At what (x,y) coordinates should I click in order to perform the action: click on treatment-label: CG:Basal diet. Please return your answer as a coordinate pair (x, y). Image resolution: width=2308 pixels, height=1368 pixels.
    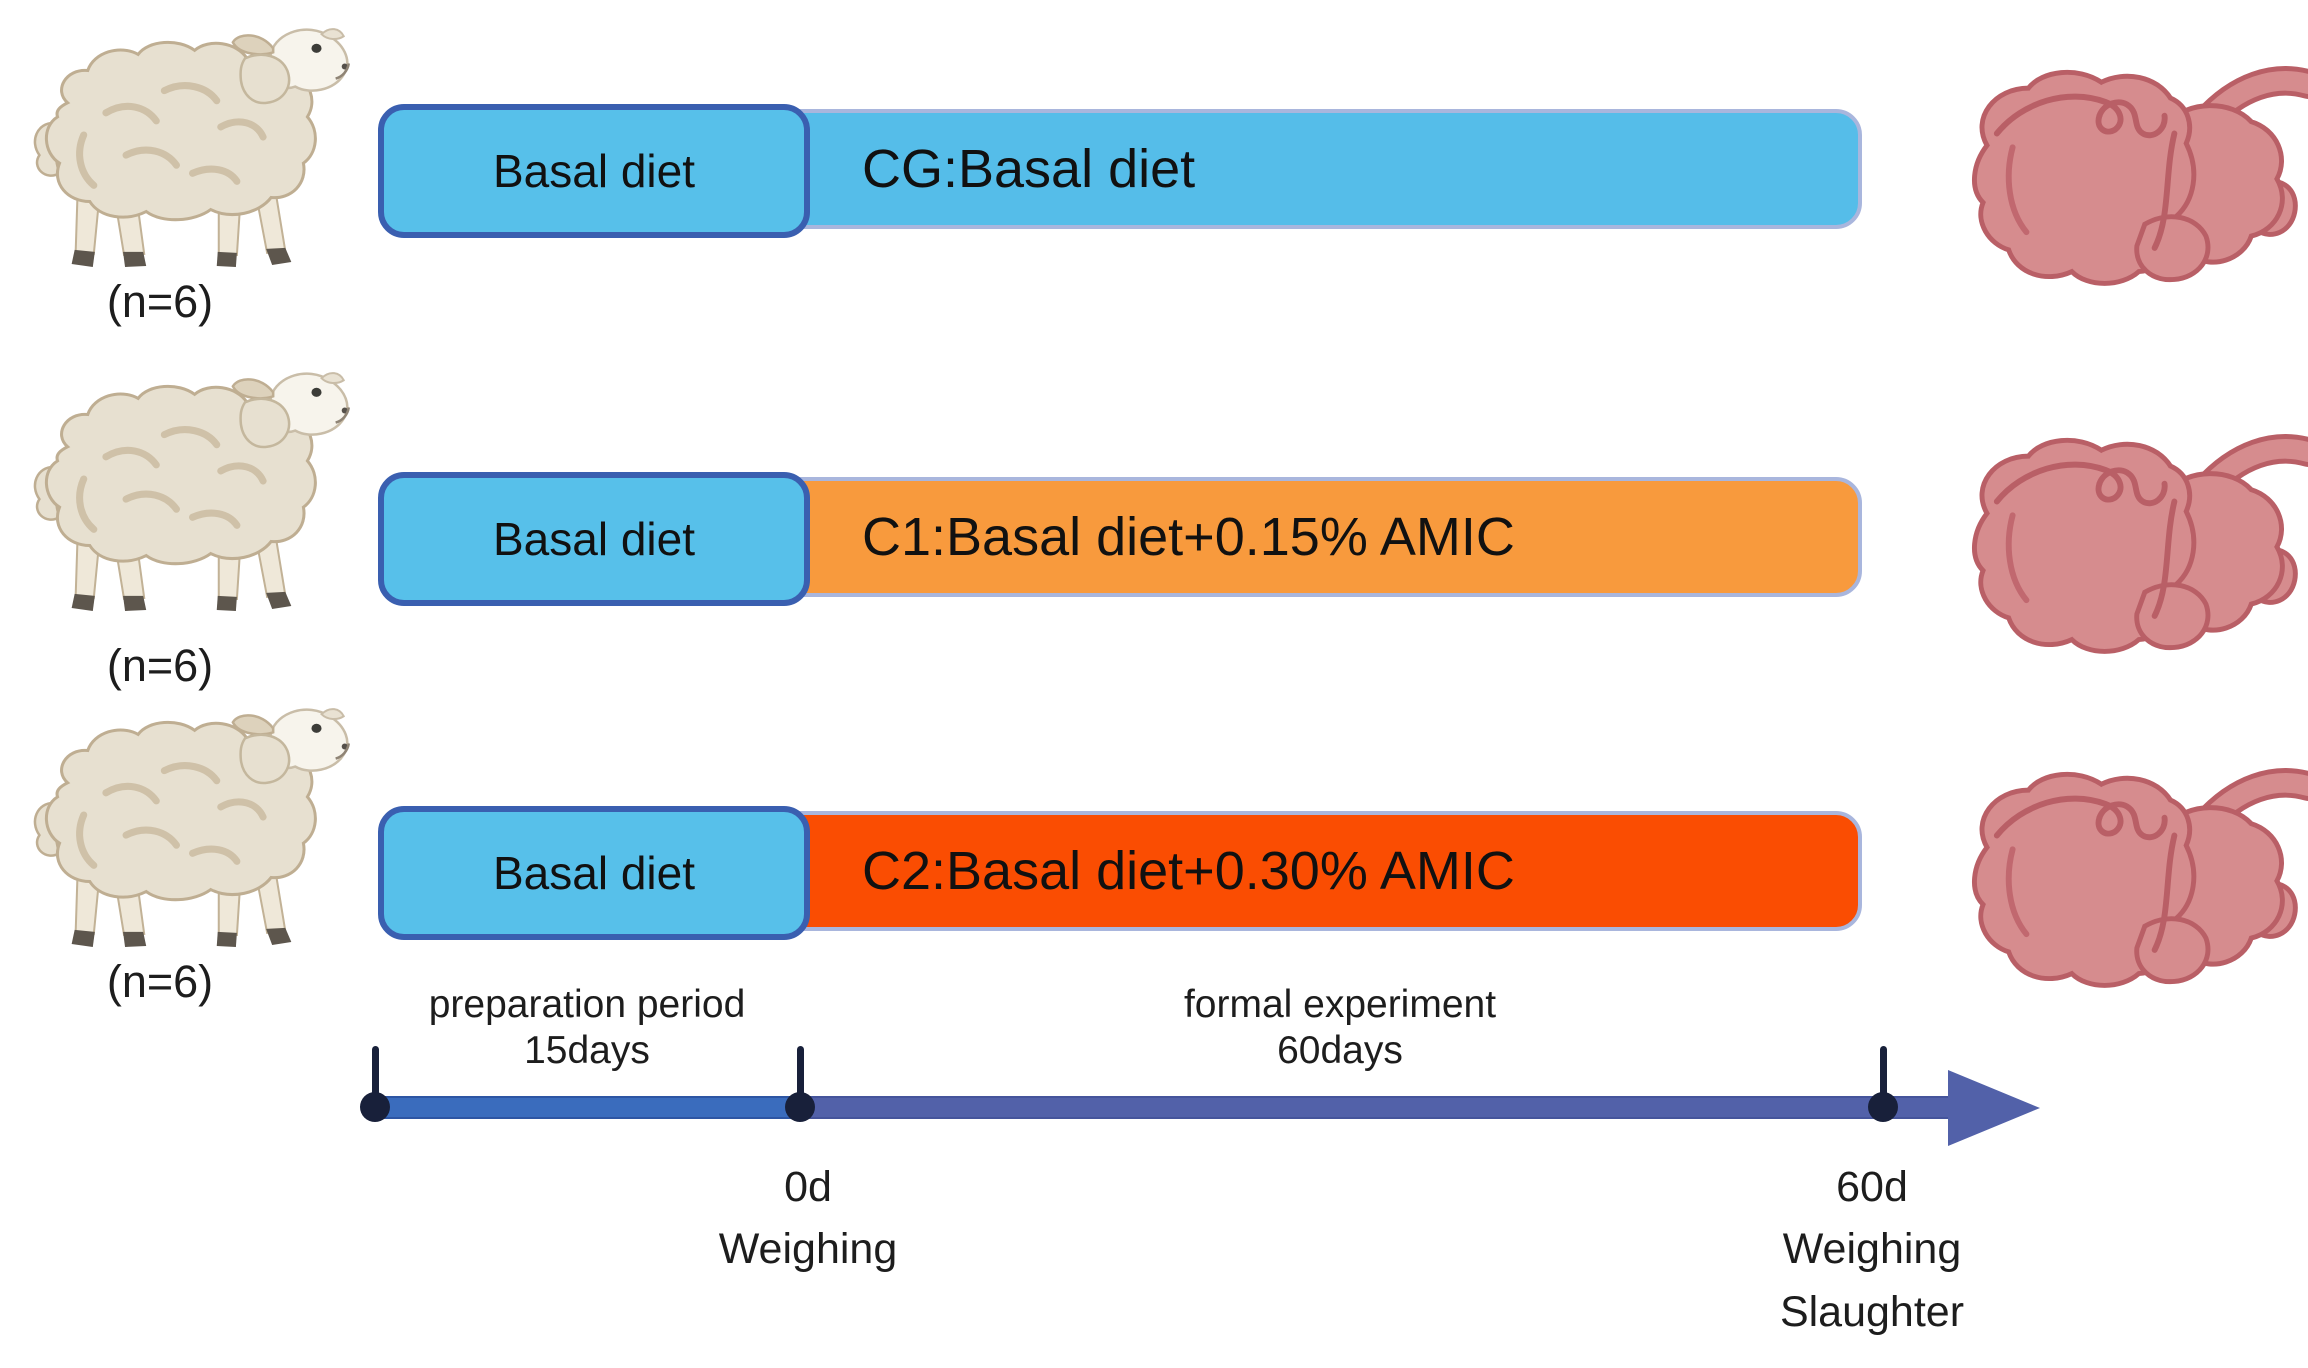
    Looking at the image, I should click on (1029, 169).